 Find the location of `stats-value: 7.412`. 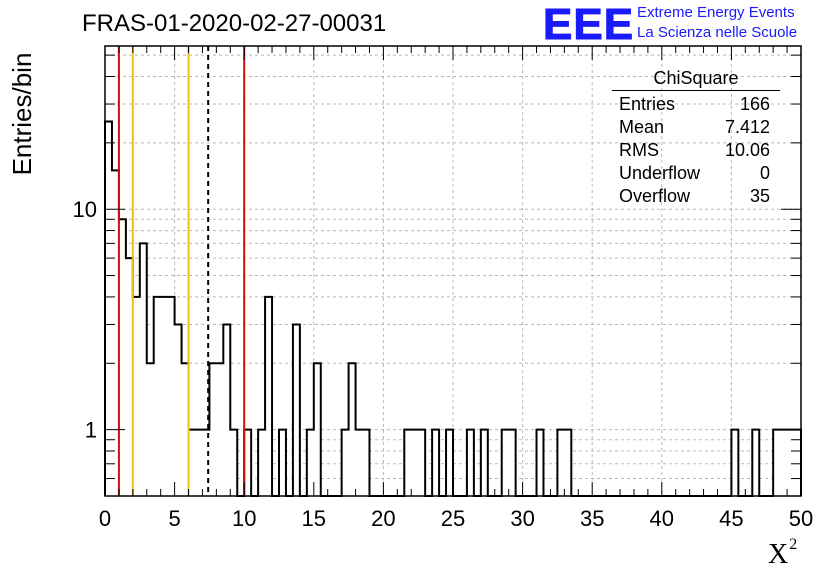

stats-value: 7.412 is located at coordinates (747, 127).